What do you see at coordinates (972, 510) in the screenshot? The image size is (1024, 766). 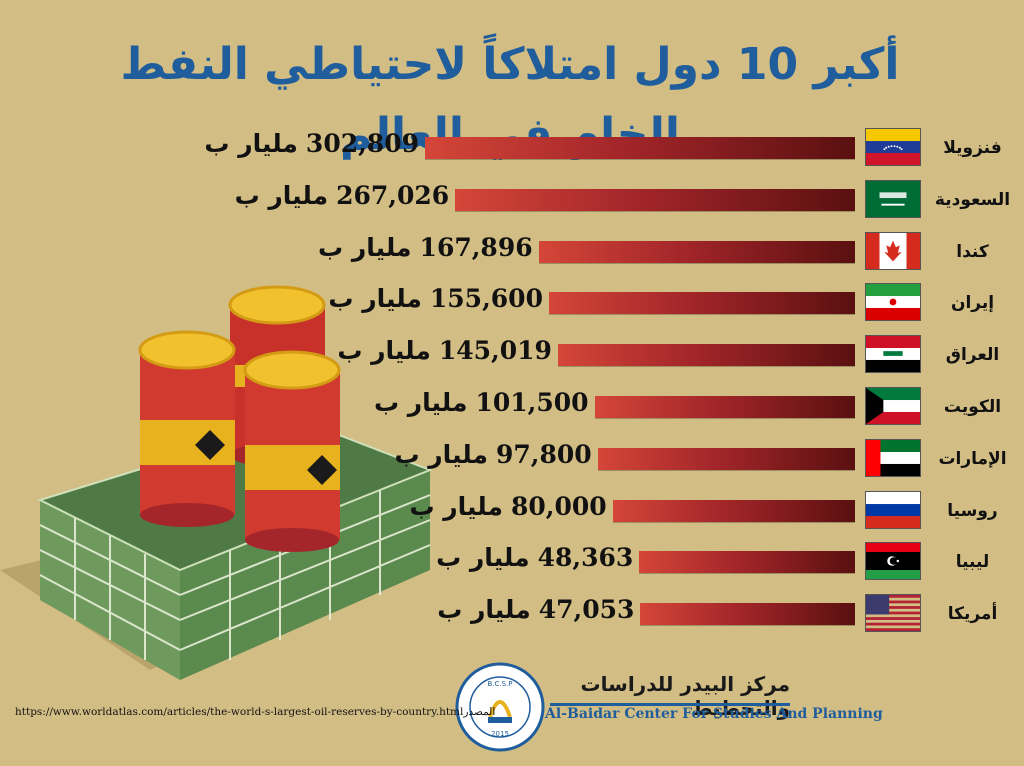 I see `country-label: روسيا` at bounding box center [972, 510].